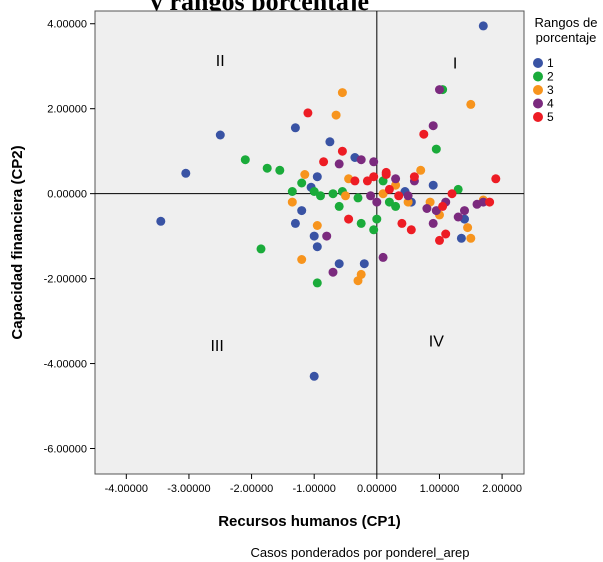 Image resolution: width=603 pixels, height=562 pixels. I want to click on legend-label: 1, so click(550, 63).